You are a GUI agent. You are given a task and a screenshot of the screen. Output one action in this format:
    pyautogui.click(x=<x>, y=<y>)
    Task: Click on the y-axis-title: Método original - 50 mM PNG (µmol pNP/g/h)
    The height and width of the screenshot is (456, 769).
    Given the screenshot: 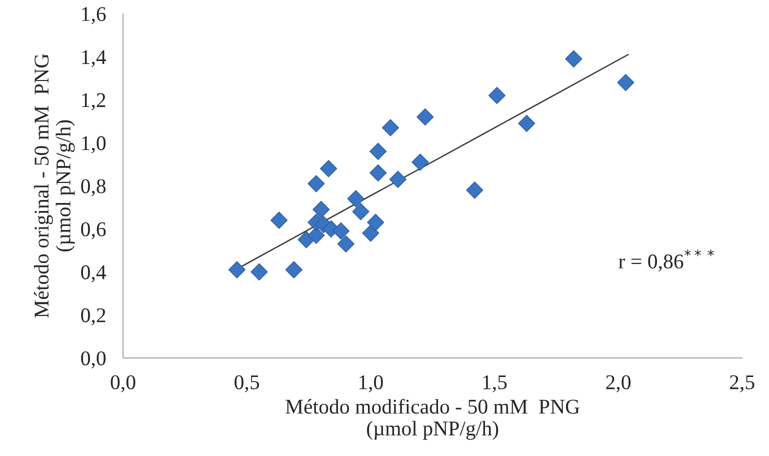 What is the action you would take?
    pyautogui.click(x=54, y=186)
    